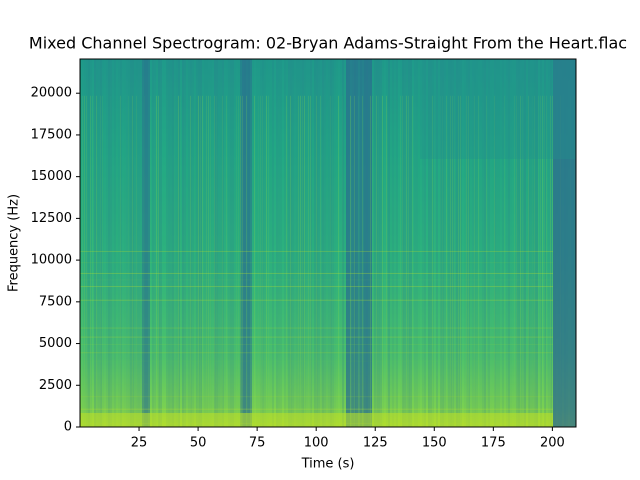  I want to click on y-tick-label: 17500, so click(51, 134).